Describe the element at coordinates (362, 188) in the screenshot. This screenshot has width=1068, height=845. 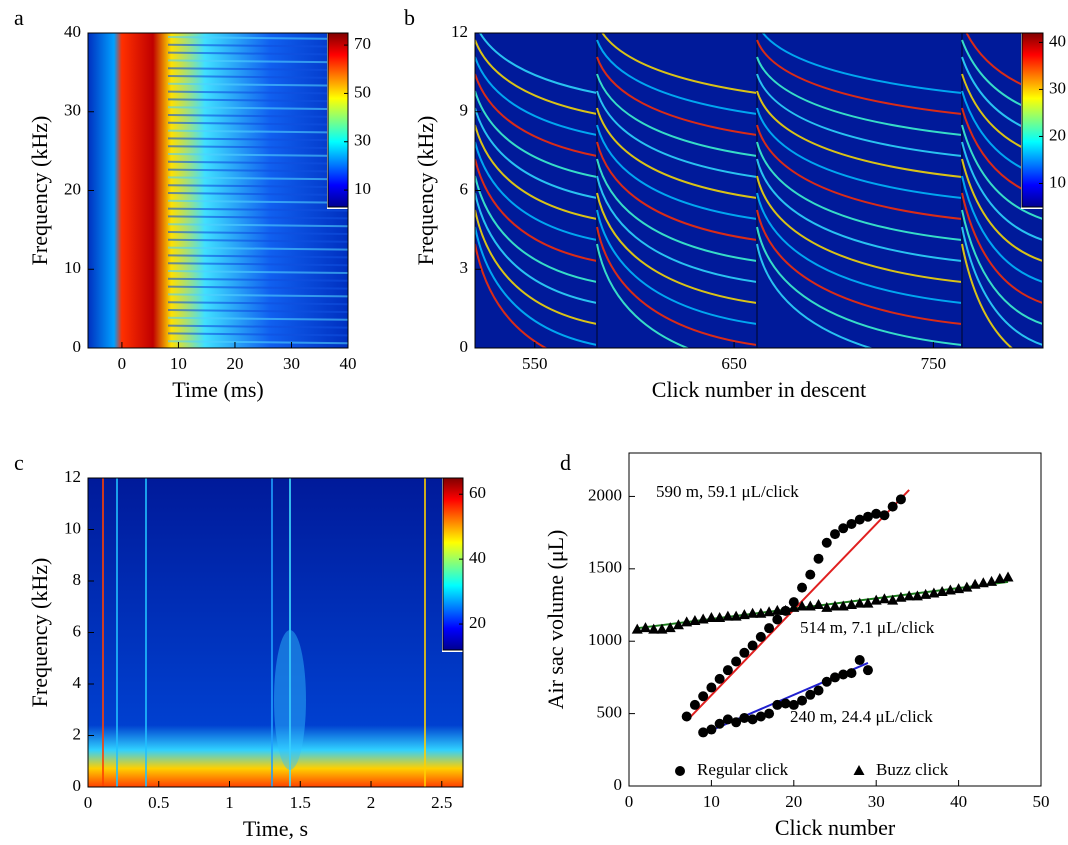
I see `colorbar-tick-label: 10` at that location.